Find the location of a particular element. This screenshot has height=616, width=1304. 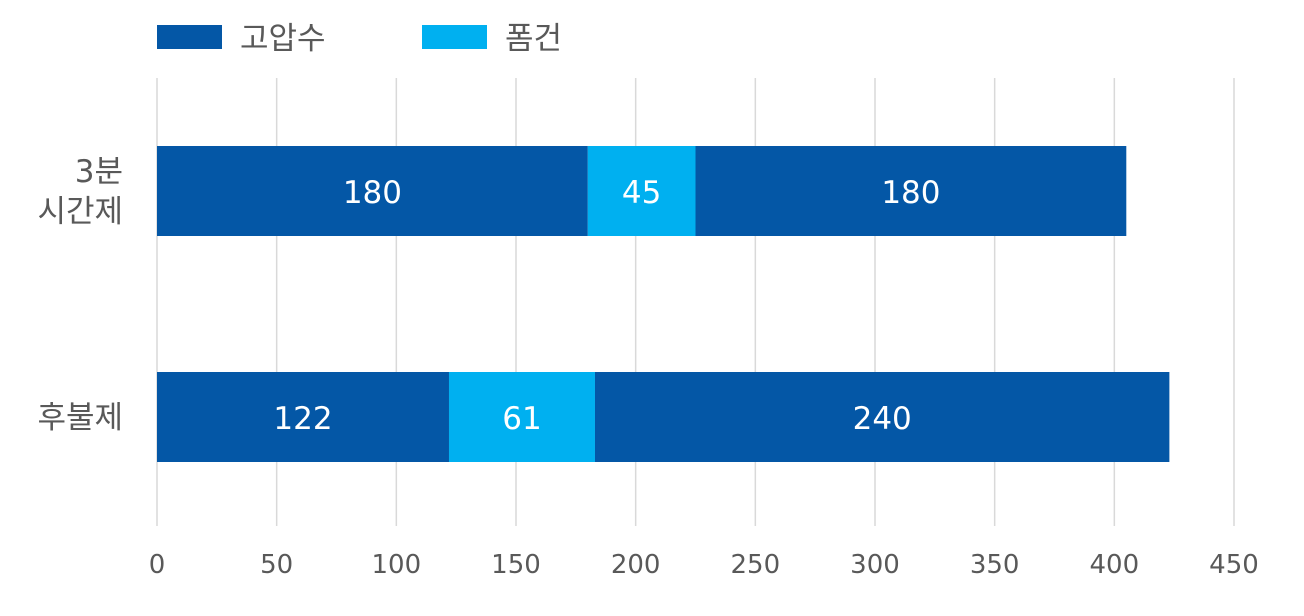

x-tick-label: 0 is located at coordinates (157, 565).